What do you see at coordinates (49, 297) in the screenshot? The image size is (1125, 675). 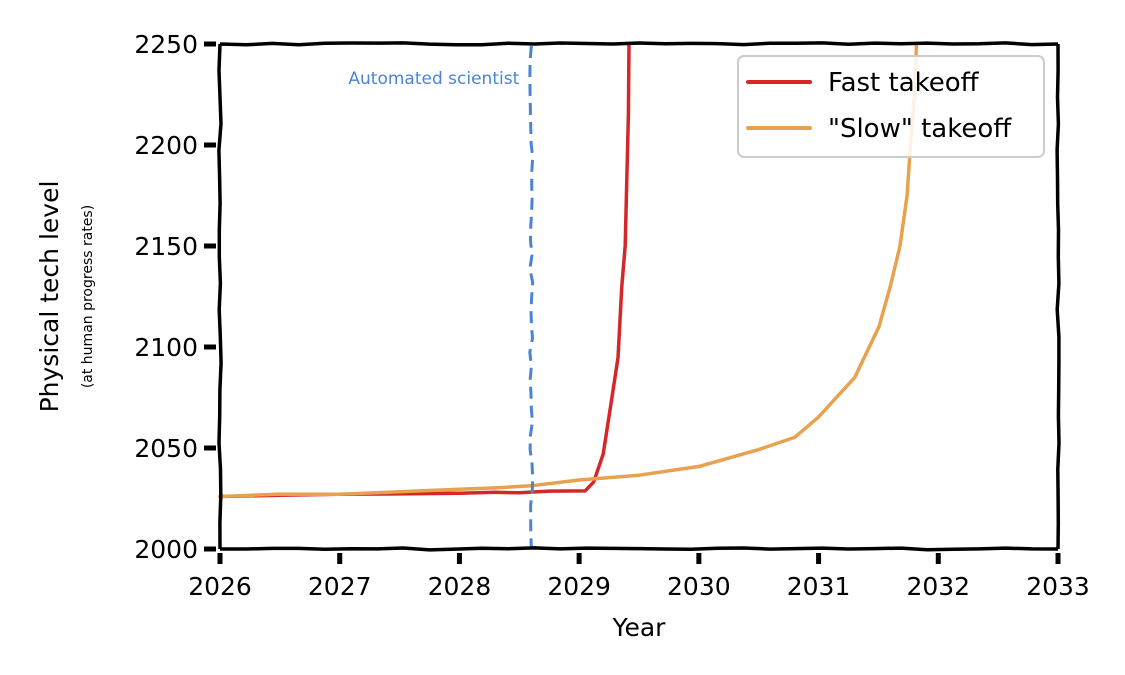 I see `y-axis-title: Physical tech level` at bounding box center [49, 297].